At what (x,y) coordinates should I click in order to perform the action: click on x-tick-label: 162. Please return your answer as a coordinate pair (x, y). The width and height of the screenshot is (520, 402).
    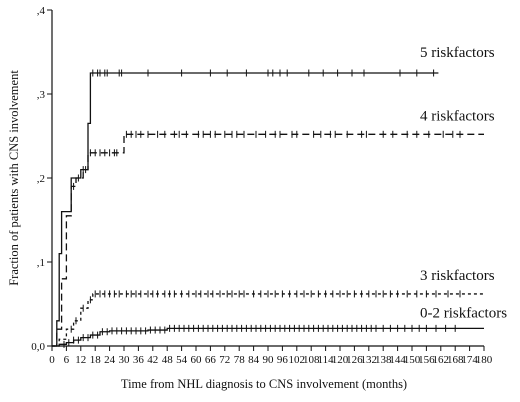
    Looking at the image, I should click on (441, 360).